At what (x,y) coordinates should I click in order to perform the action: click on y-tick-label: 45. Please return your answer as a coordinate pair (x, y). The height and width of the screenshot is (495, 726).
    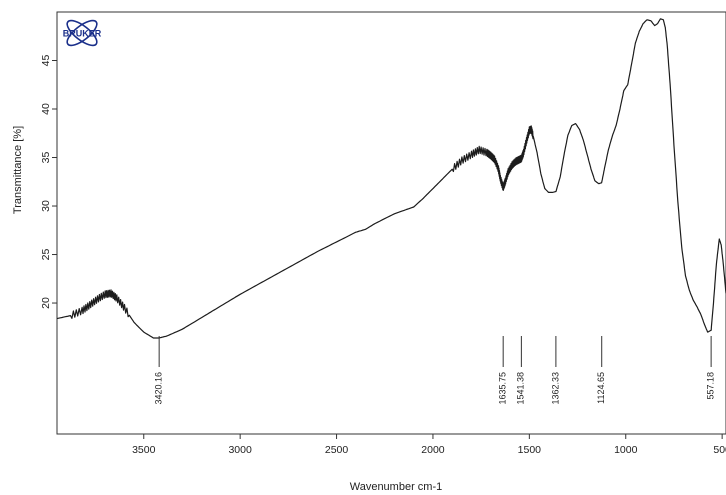
    Looking at the image, I should click on (46, 61).